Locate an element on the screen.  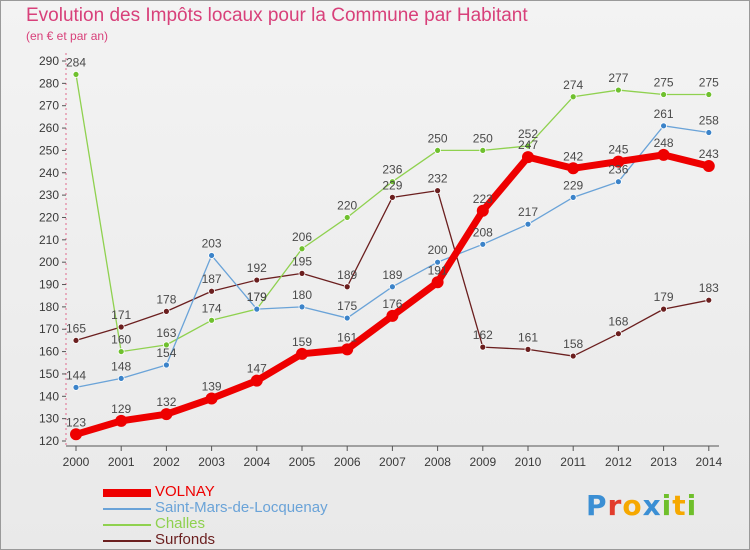
legend-label: Saint-Mars-de-Locquenay is located at coordinates (241, 507).